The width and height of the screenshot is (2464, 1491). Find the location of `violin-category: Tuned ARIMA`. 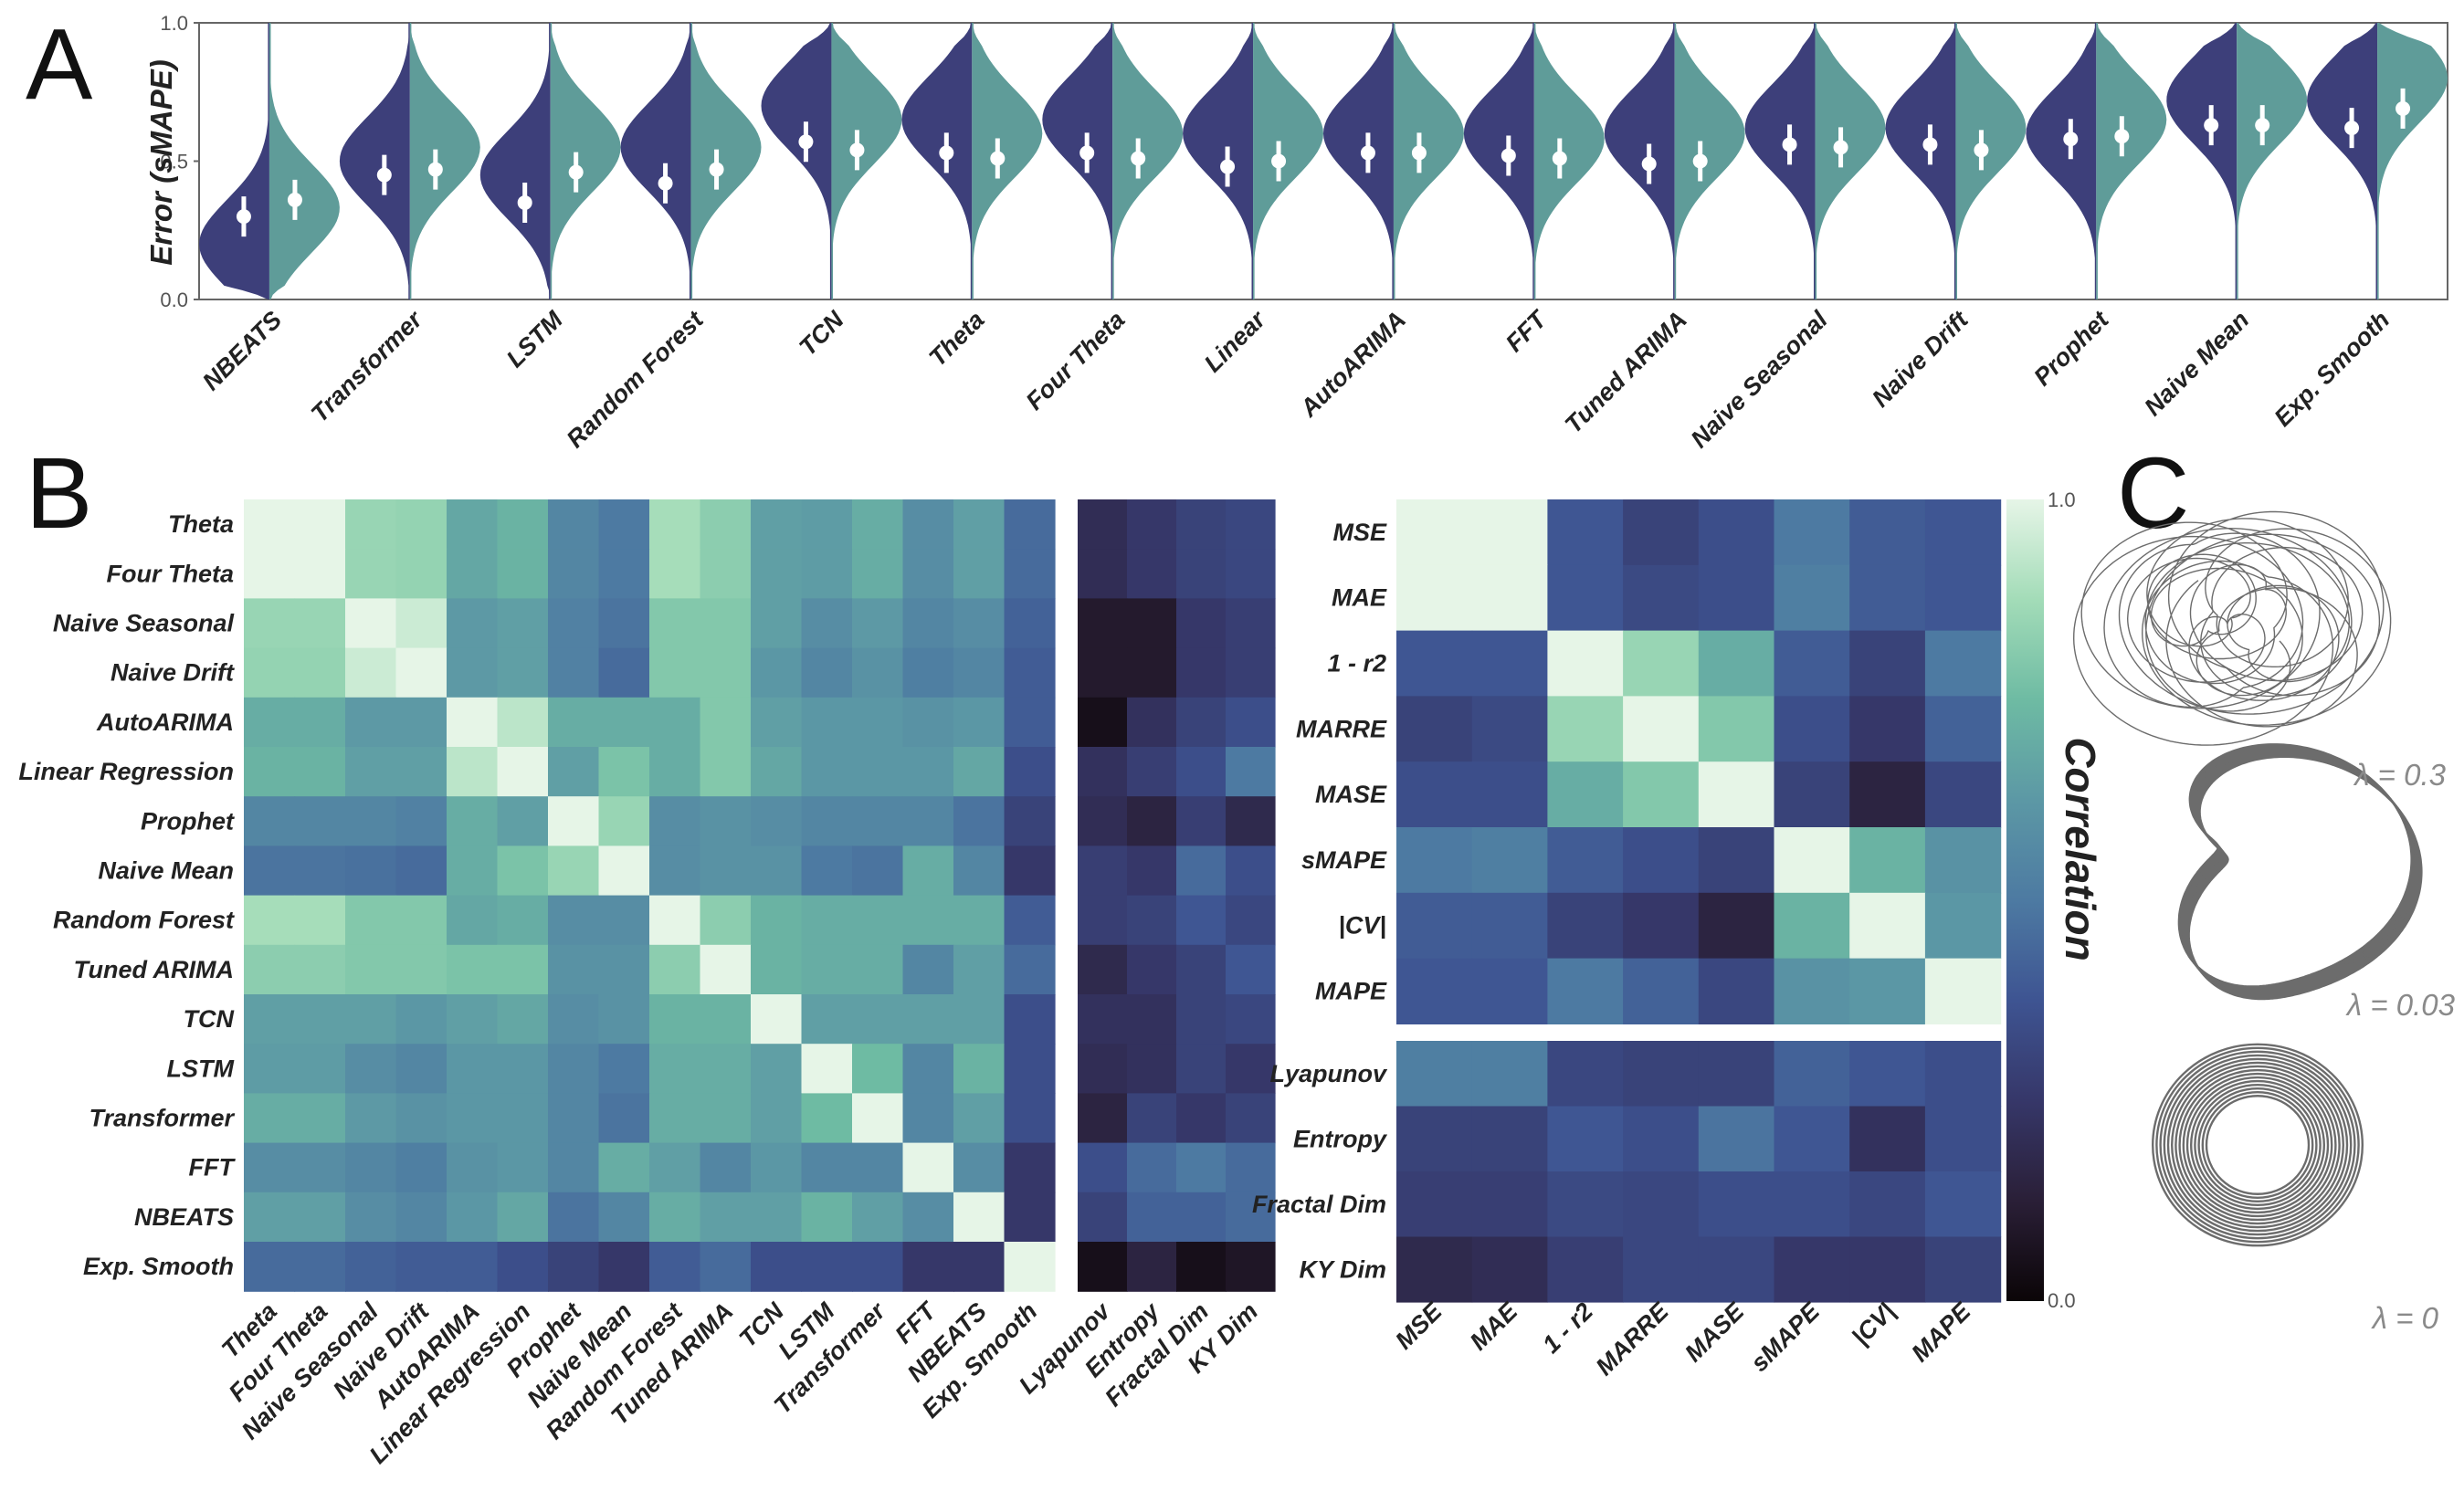

violin-category: Tuned ARIMA is located at coordinates (1626, 372).